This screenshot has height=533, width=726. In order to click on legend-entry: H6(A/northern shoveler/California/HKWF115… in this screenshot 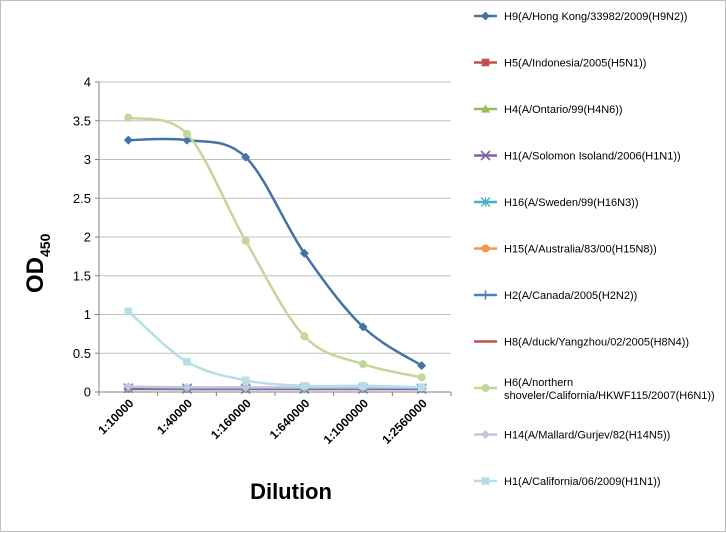, I will do `click(594, 389)`.